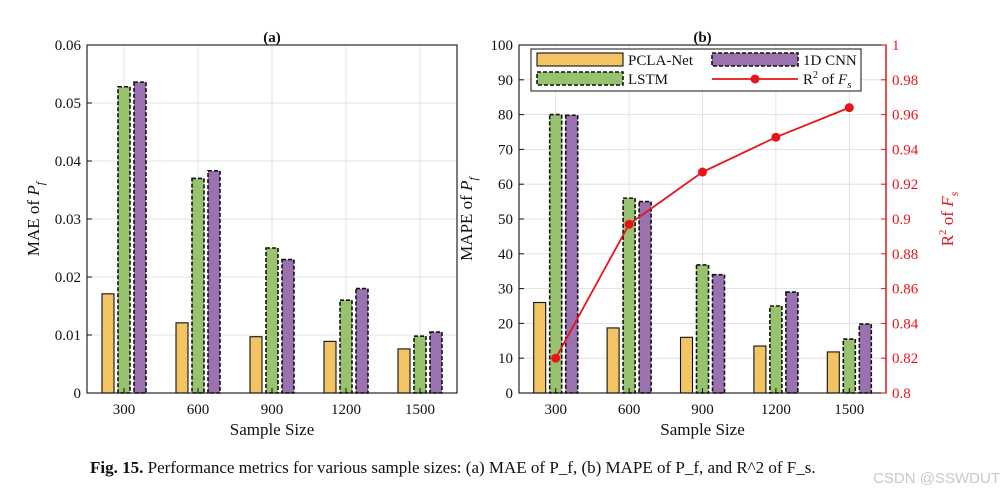 The width and height of the screenshot is (1006, 500). Describe the element at coordinates (661, 61) in the screenshot. I see `legend-label-pcla-net: PCLA-Net` at that location.